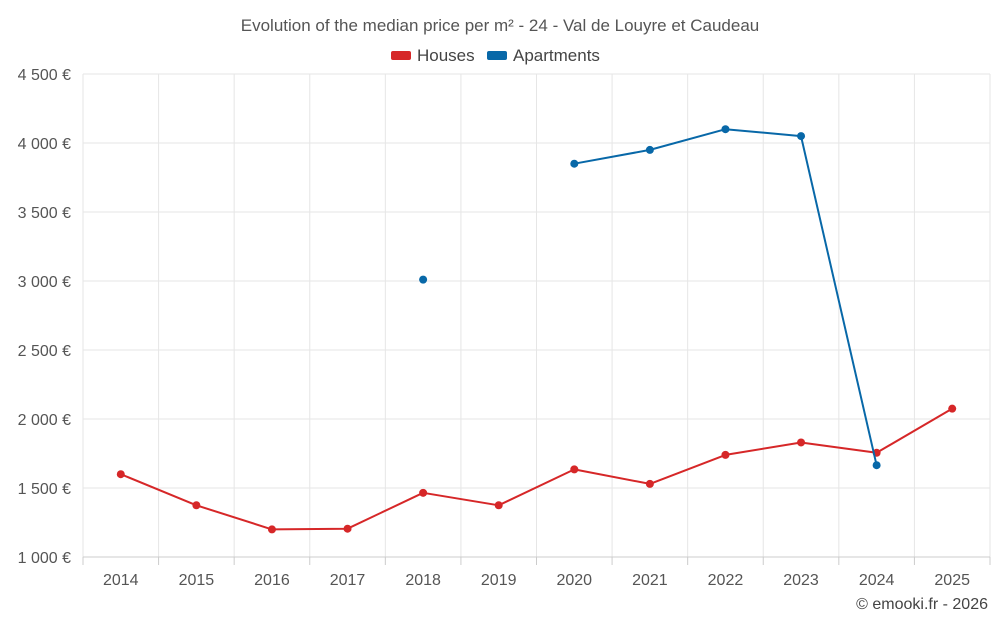  What do you see at coordinates (423, 580) in the screenshot?
I see `x-tick-label-2018: 2018` at bounding box center [423, 580].